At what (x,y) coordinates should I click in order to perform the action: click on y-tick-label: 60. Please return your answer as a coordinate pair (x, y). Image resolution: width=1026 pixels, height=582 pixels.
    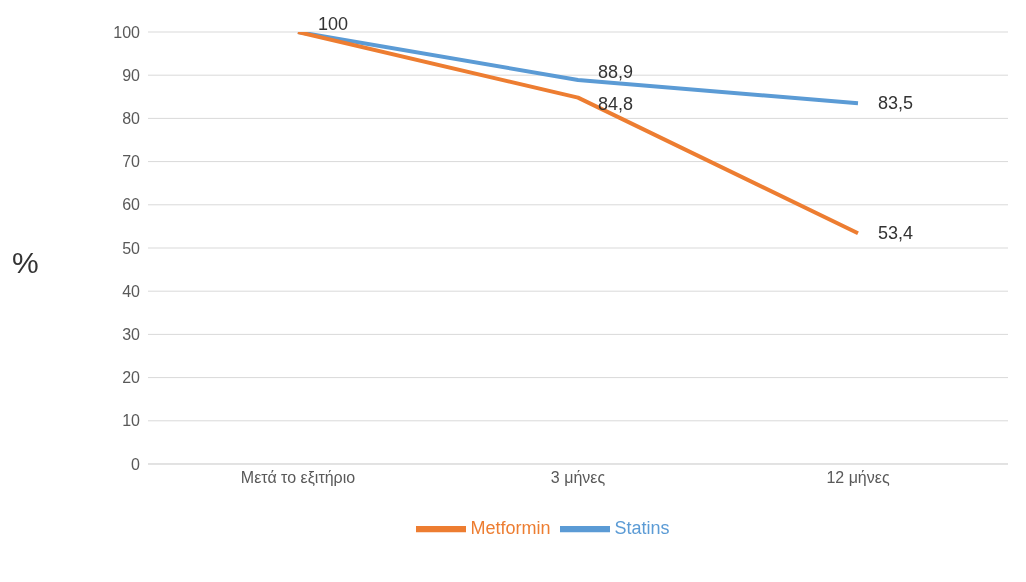
    Looking at the image, I should click on (131, 205).